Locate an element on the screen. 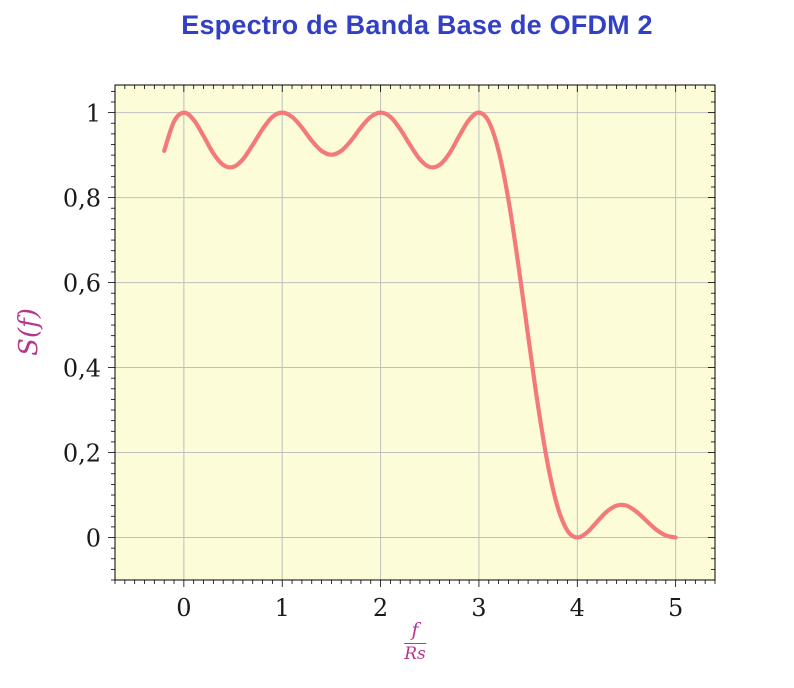  svg-text: 0,4 is located at coordinates (82, 369).